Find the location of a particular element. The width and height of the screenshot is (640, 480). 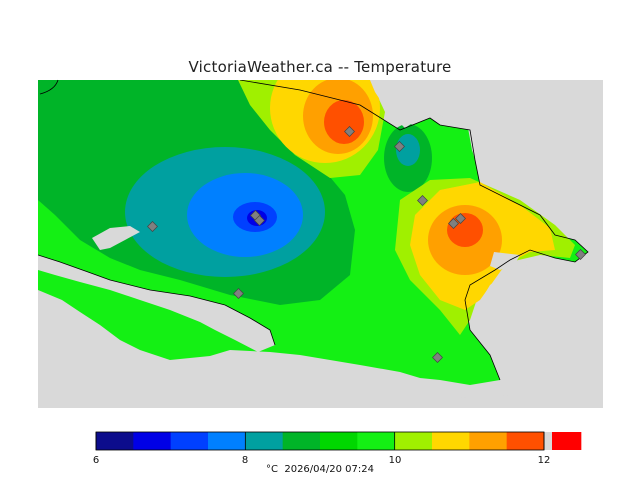

colorbar-label-6: 6 is located at coordinates (96, 460).